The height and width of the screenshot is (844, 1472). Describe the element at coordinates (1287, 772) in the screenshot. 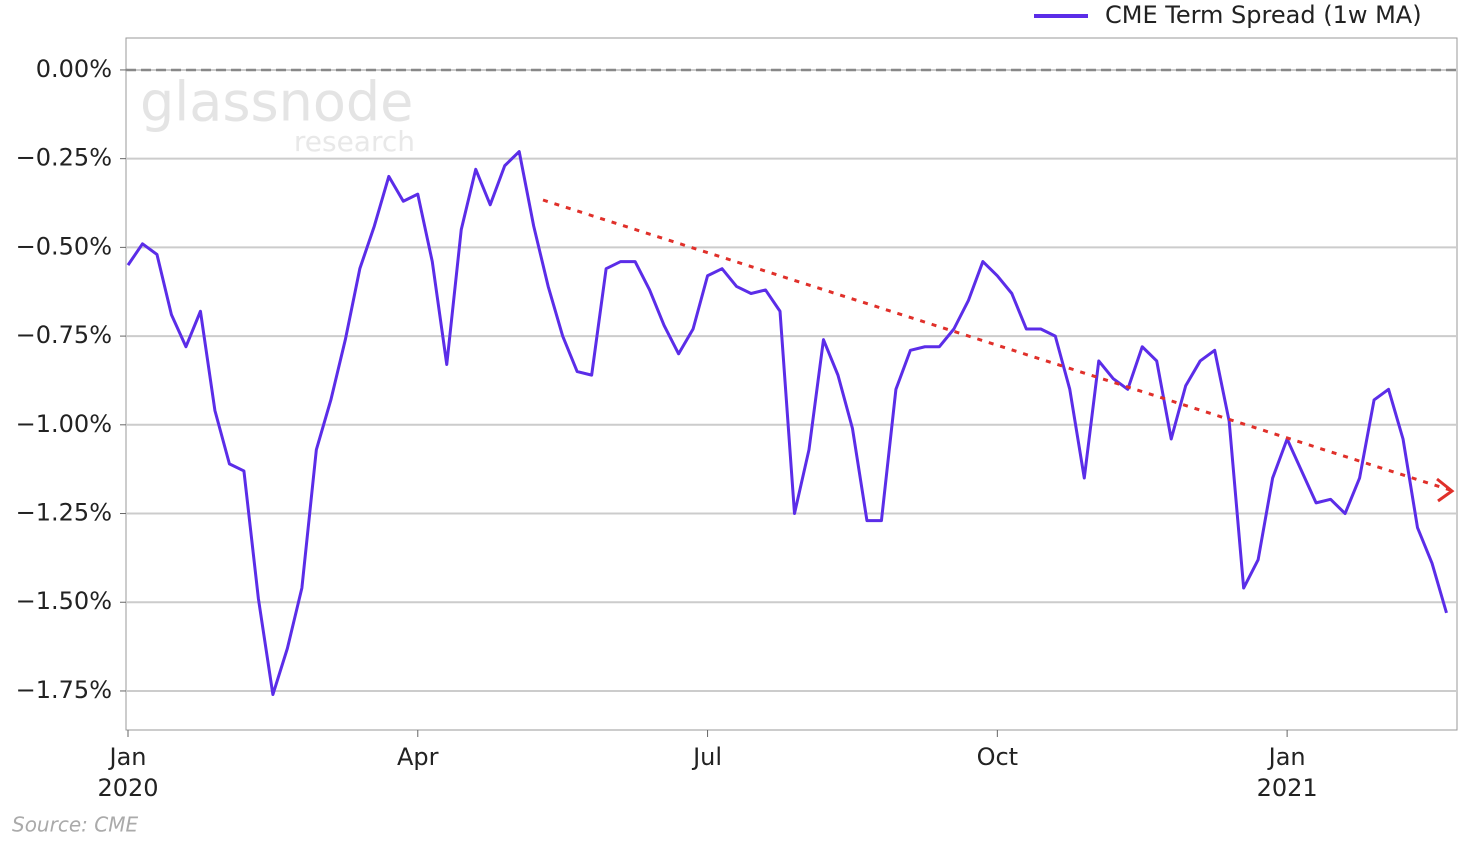

I see `x-tick-label: Jan 2021` at that location.